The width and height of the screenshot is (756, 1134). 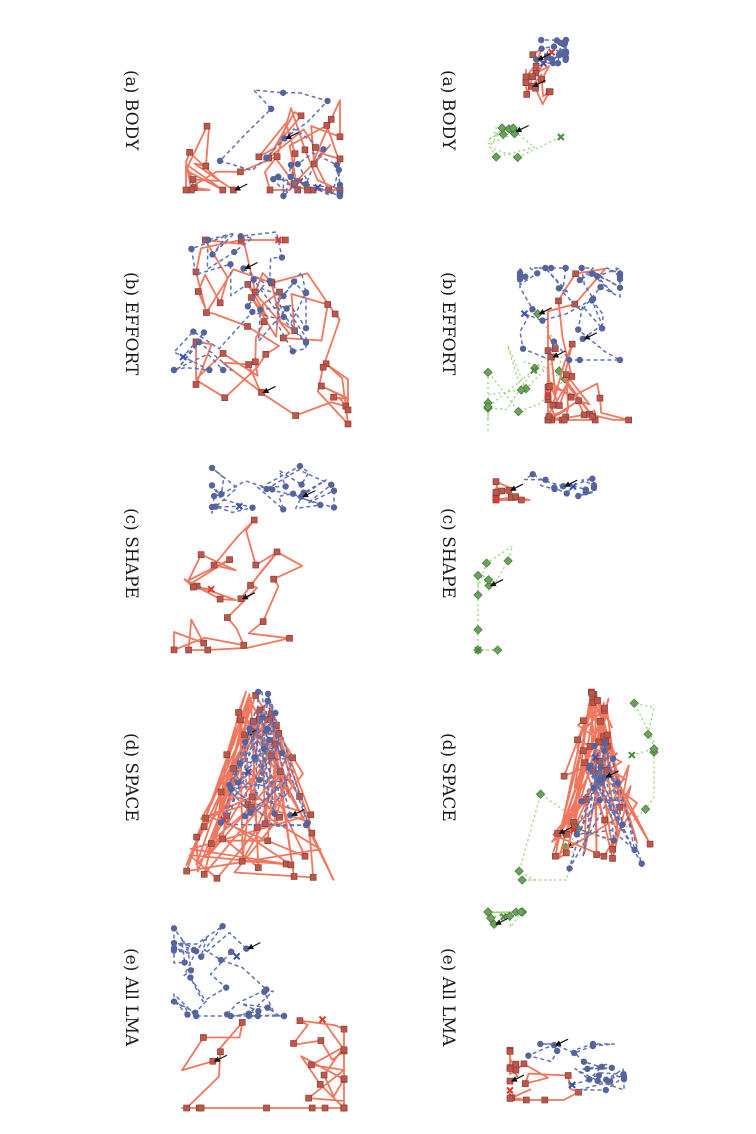 What do you see at coordinates (264, 758) in the screenshot?
I see `blue-trajectory` at bounding box center [264, 758].